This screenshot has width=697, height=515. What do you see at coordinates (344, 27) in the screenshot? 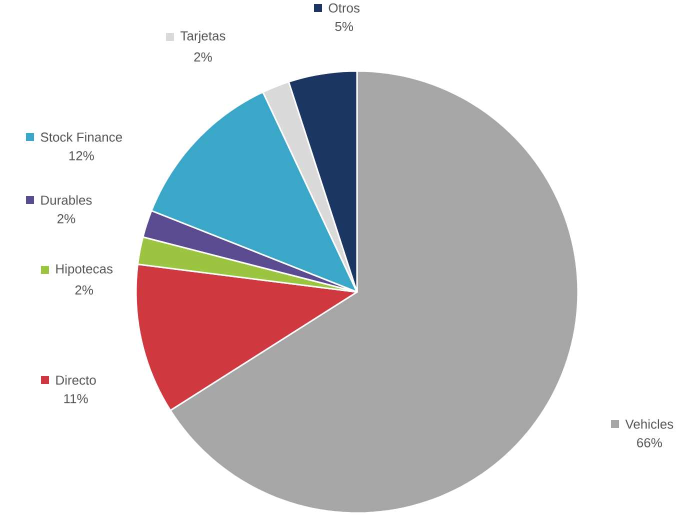
I see `data-label: 5%` at bounding box center [344, 27].